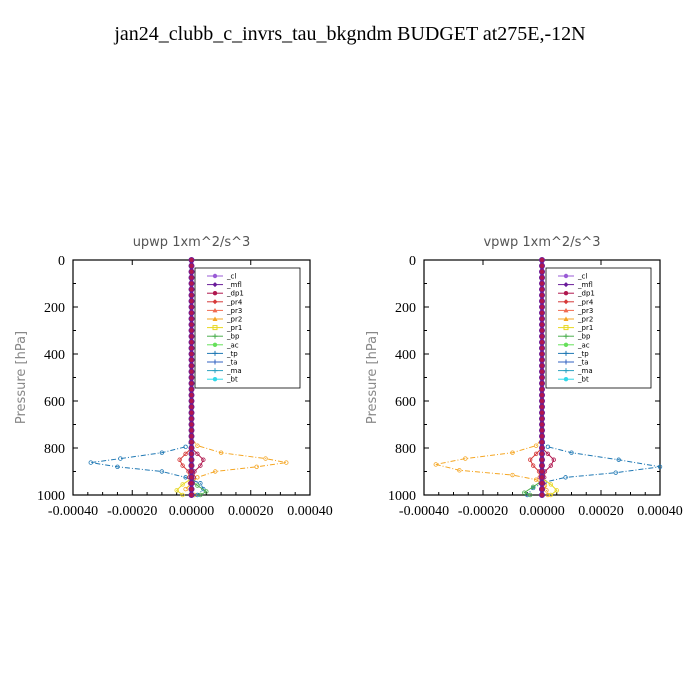  What do you see at coordinates (51, 496) in the screenshot?
I see `y-tick-label: 1000` at bounding box center [51, 496].